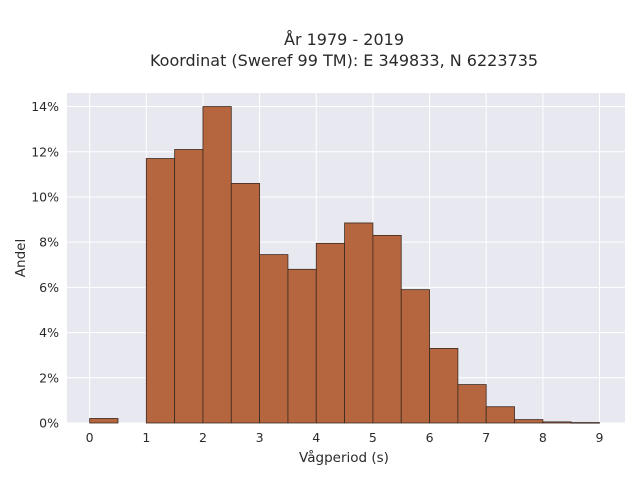 This screenshot has width=640, height=480. I want to click on x-tick-label: 8, so click(543, 437).